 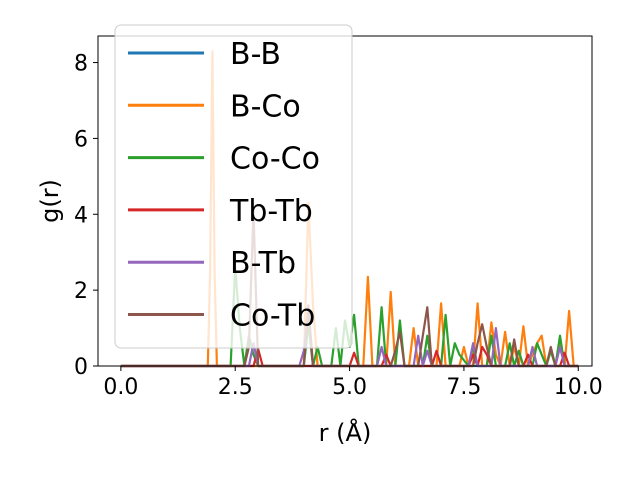 I want to click on x-tick-label: 7.5, so click(x=463, y=387).